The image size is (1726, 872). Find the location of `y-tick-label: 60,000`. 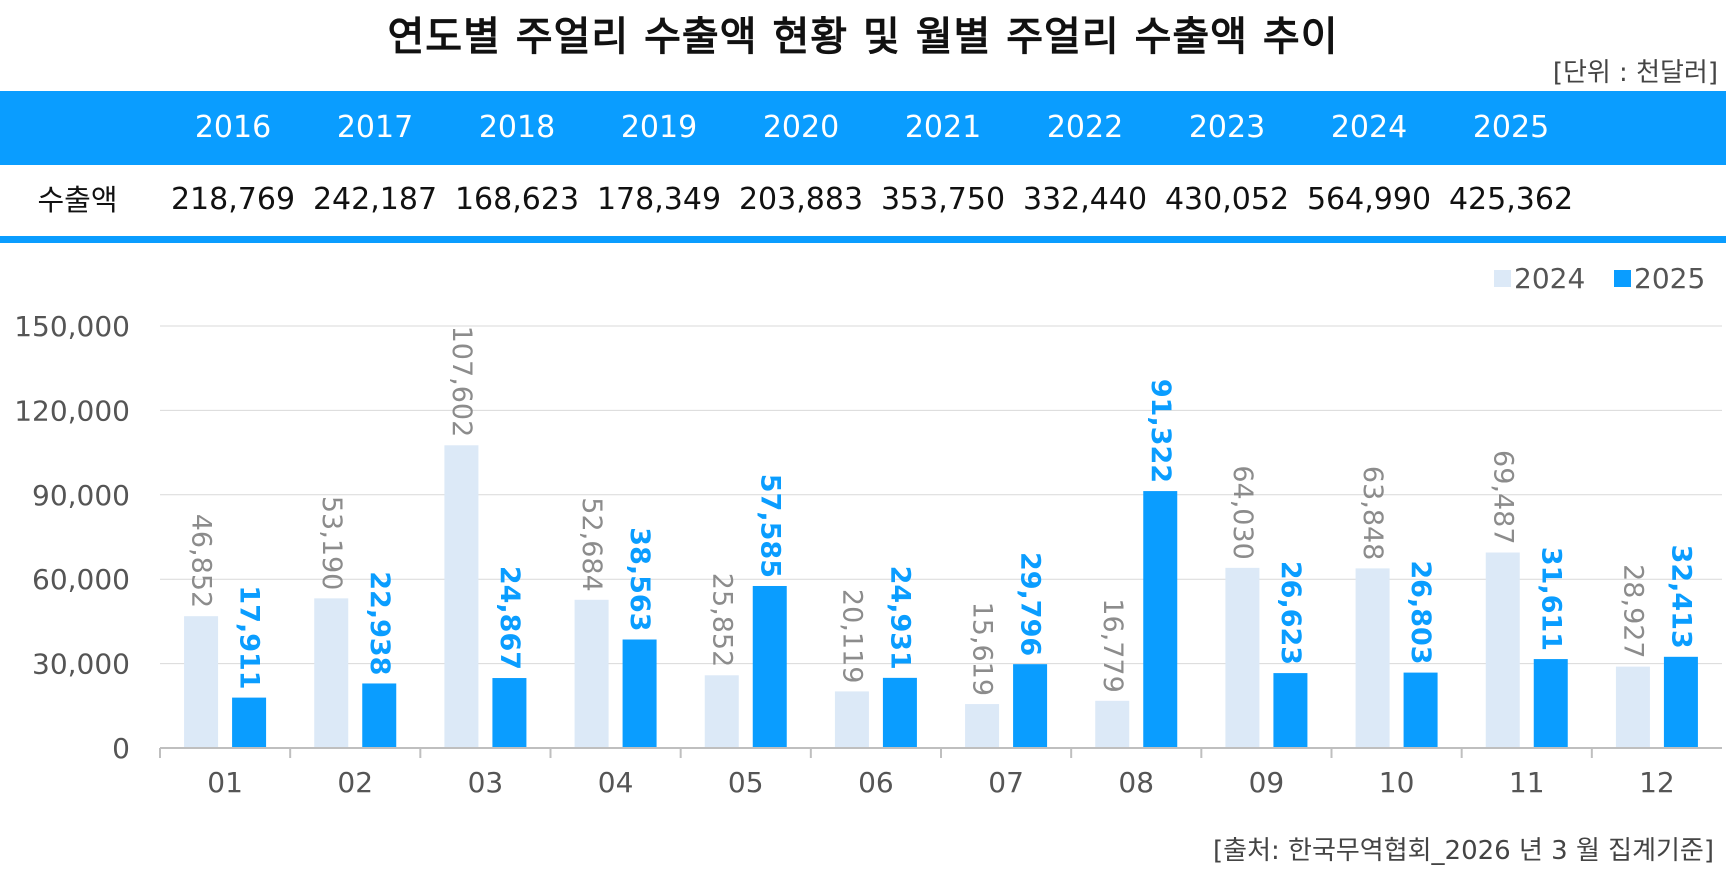

y-tick-label: 60,000 is located at coordinates (81, 579).